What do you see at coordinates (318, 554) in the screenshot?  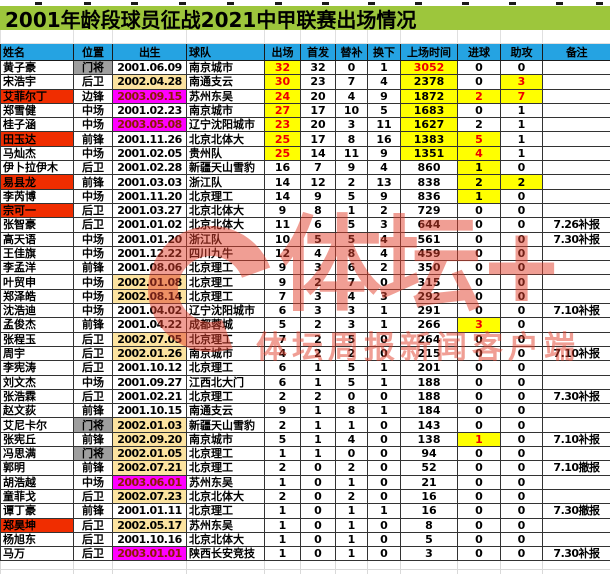 I see `cell-starts: 0` at bounding box center [318, 554].